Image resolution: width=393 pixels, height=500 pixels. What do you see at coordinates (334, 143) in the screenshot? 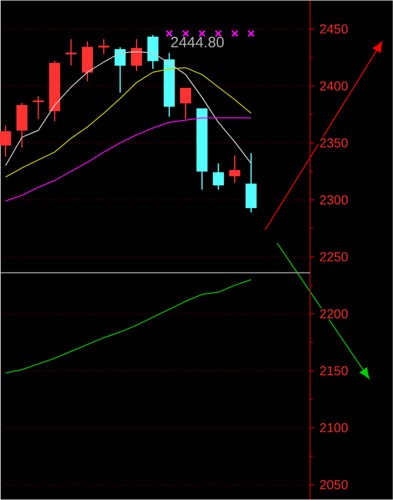
I see `y-tick-label: 2350` at bounding box center [334, 143].